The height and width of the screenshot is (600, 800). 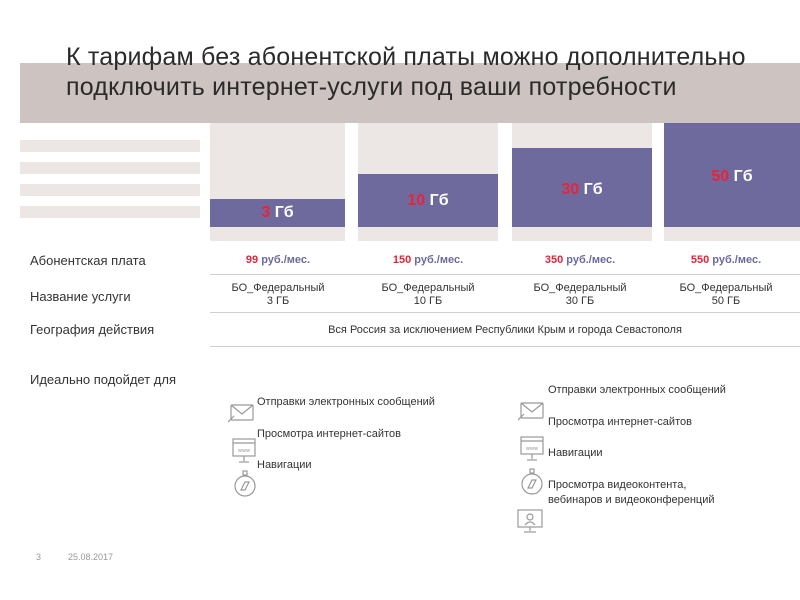 I want to click on tier-50gb: 50 Гб, so click(x=732, y=175).